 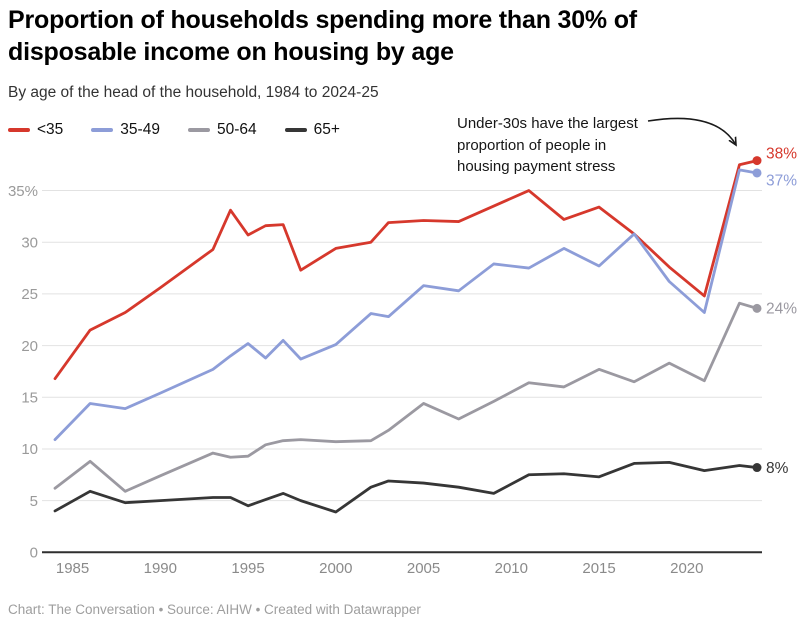 What do you see at coordinates (686, 568) in the screenshot?
I see `x-tick-label-2020: 2020` at bounding box center [686, 568].